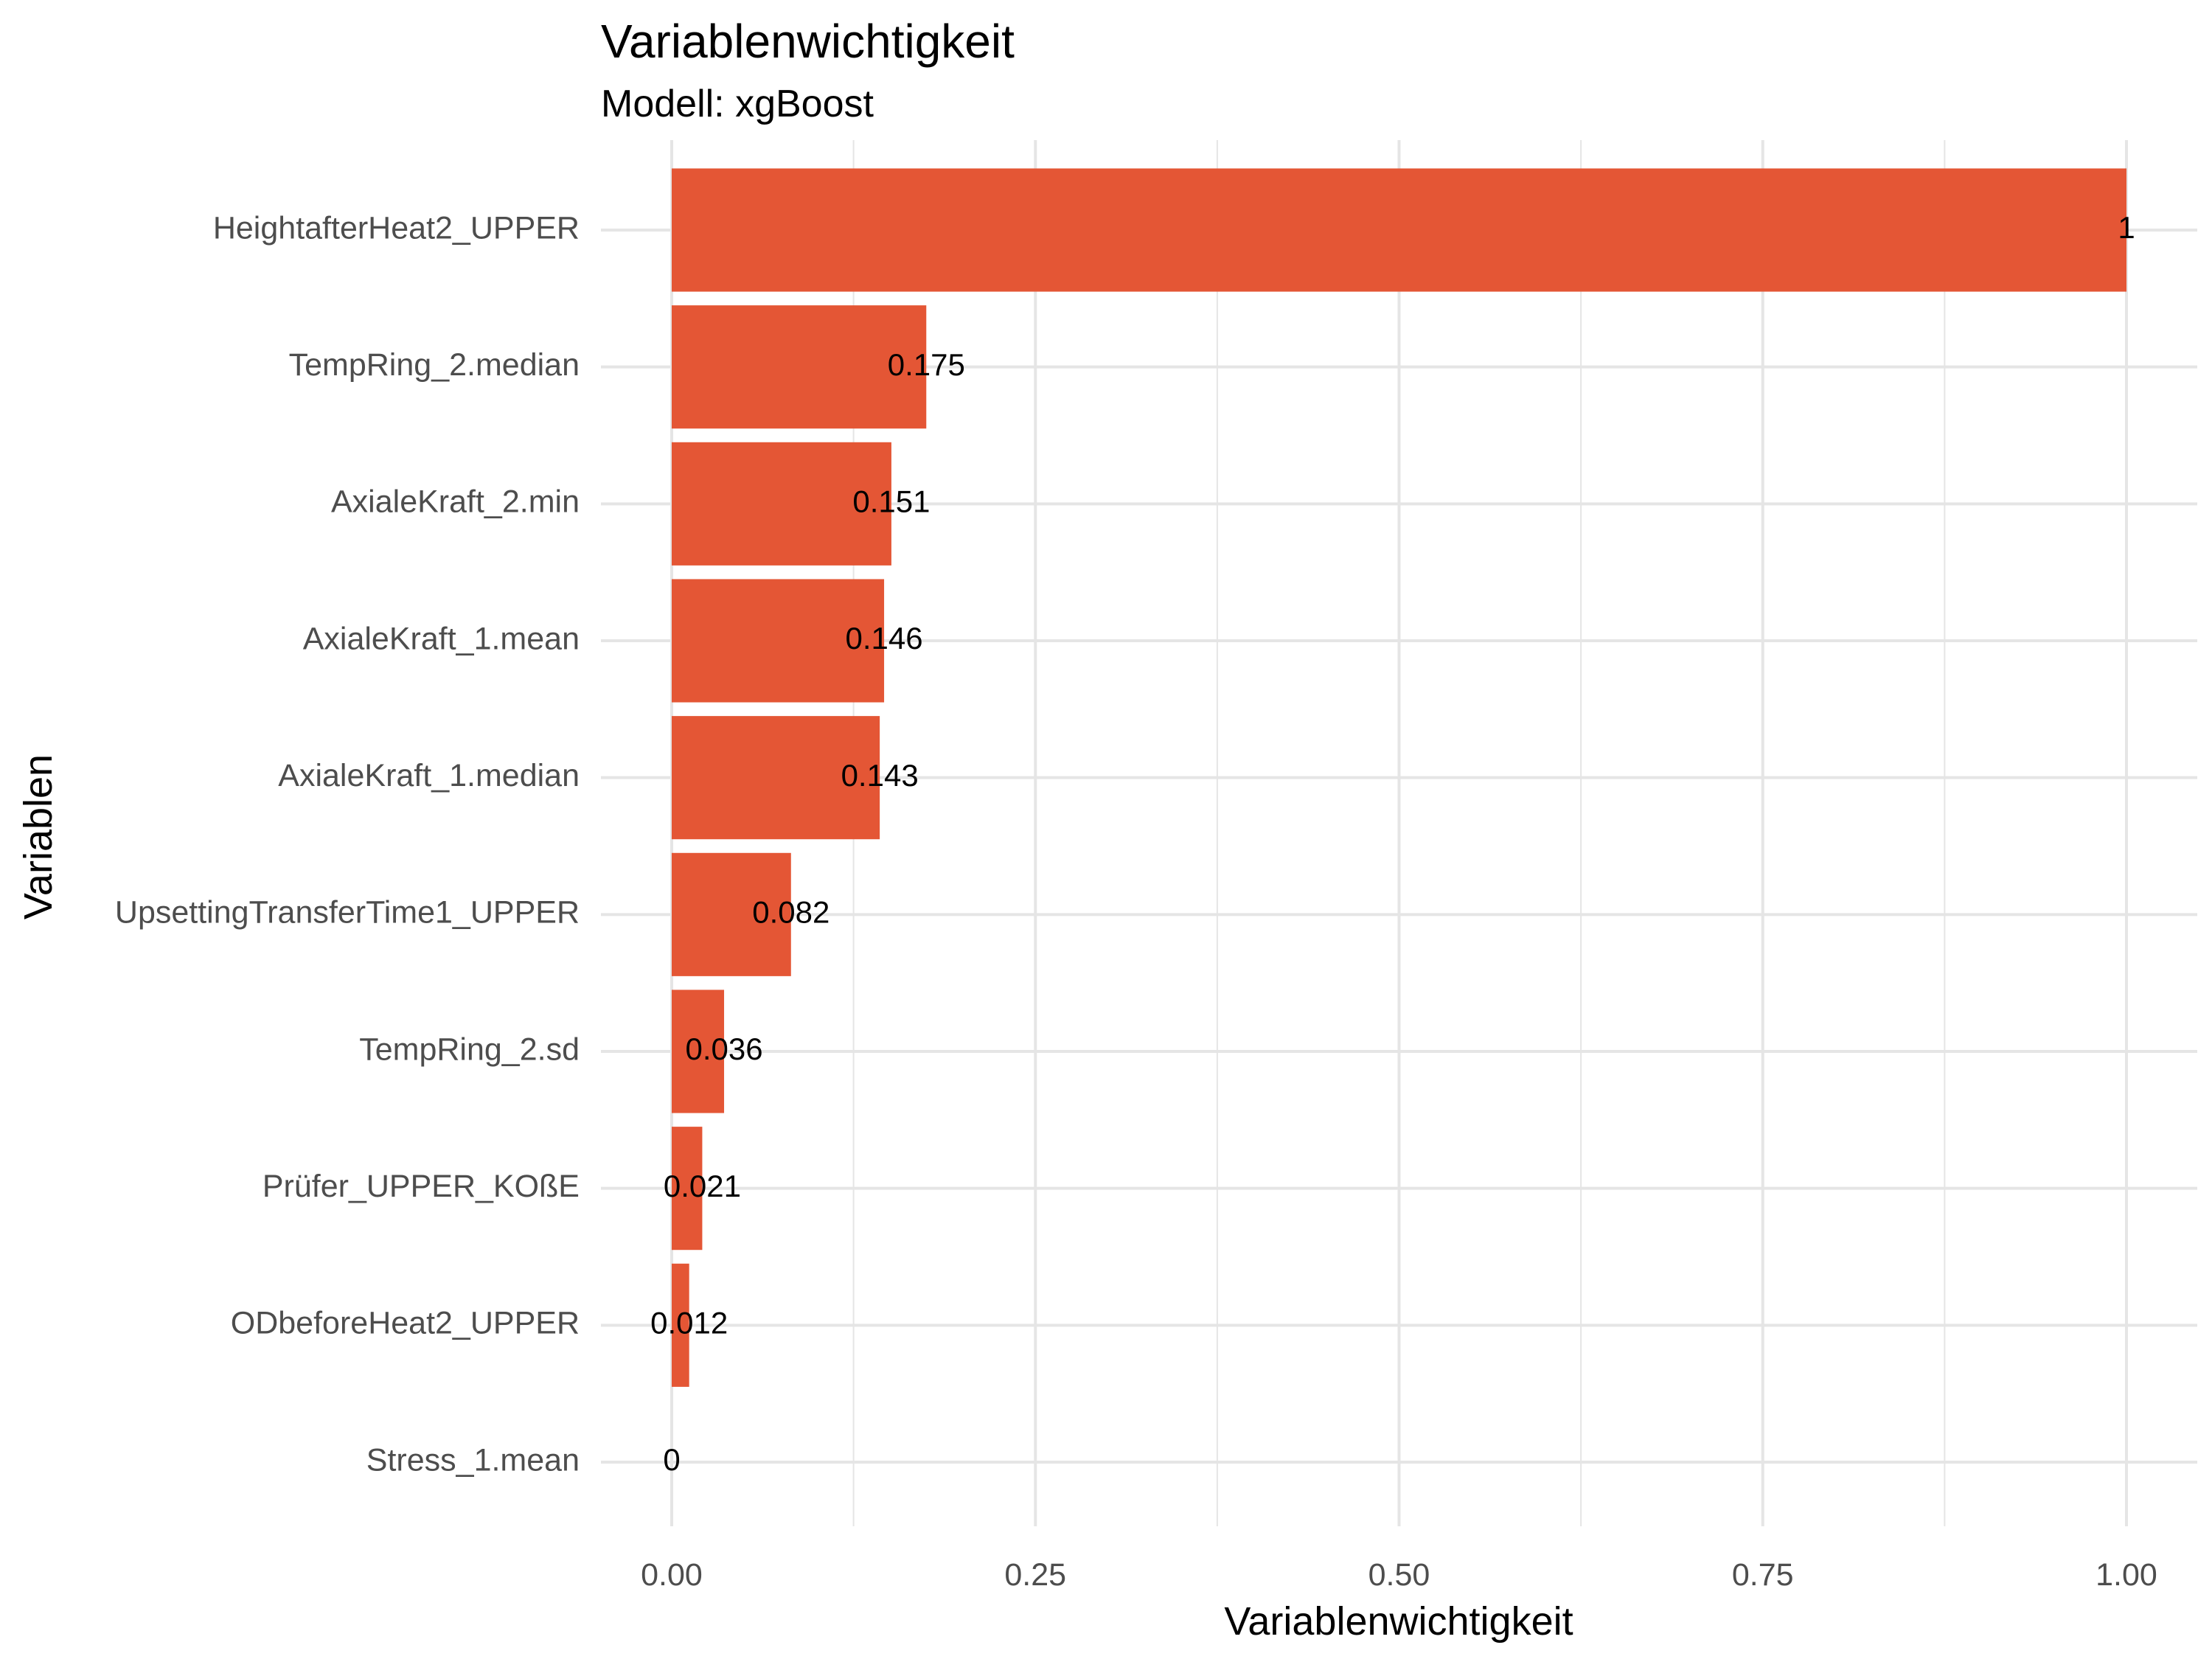  I want to click on value-label: 0.143, so click(880, 775).